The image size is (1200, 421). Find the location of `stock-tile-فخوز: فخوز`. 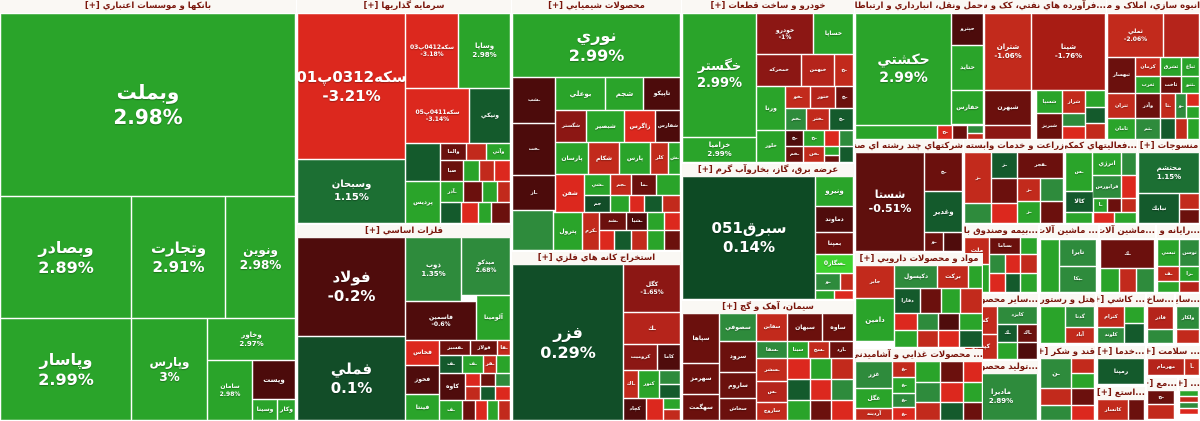

stock-tile-فخوز: فخوز is located at coordinates (422, 380).